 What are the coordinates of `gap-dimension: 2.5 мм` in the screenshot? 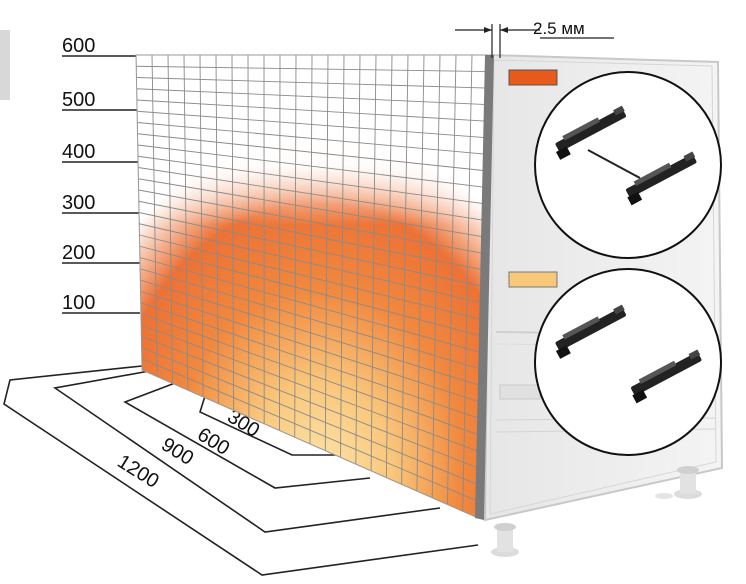 It's located at (534, 38).